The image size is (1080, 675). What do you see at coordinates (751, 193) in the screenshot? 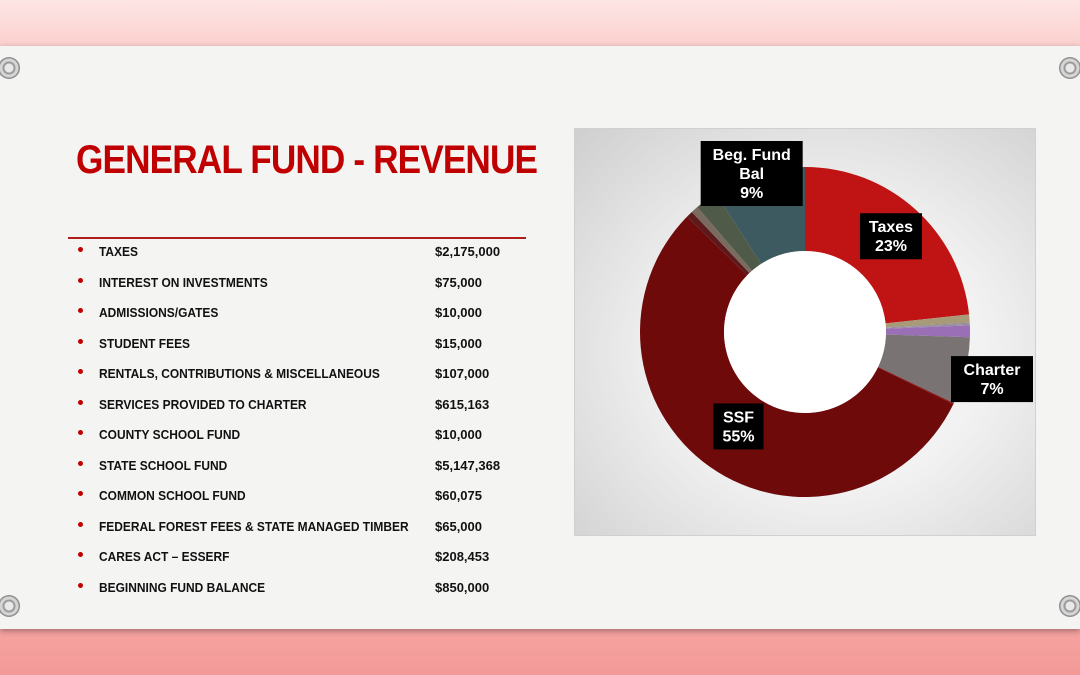
I see `callout-text: 9%` at bounding box center [751, 193].